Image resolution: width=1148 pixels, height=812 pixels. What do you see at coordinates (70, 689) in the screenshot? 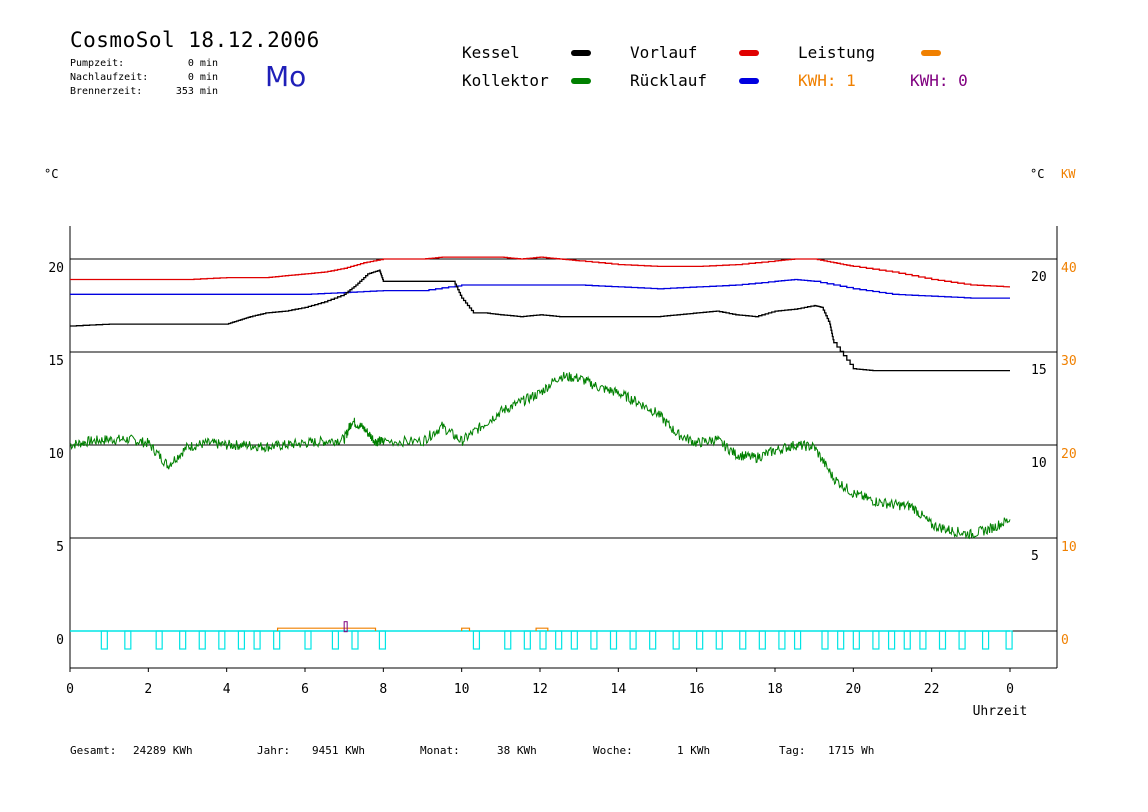
I see `x-tick-label-0: 0` at bounding box center [70, 689].